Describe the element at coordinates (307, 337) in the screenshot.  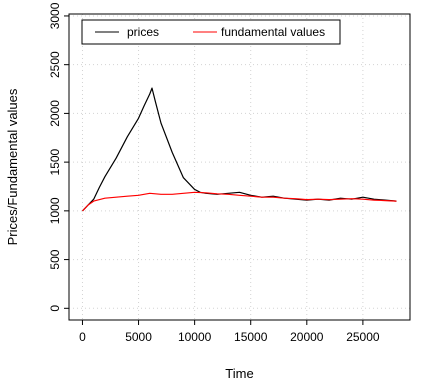
I see `x-tick-label: 20000` at that location.